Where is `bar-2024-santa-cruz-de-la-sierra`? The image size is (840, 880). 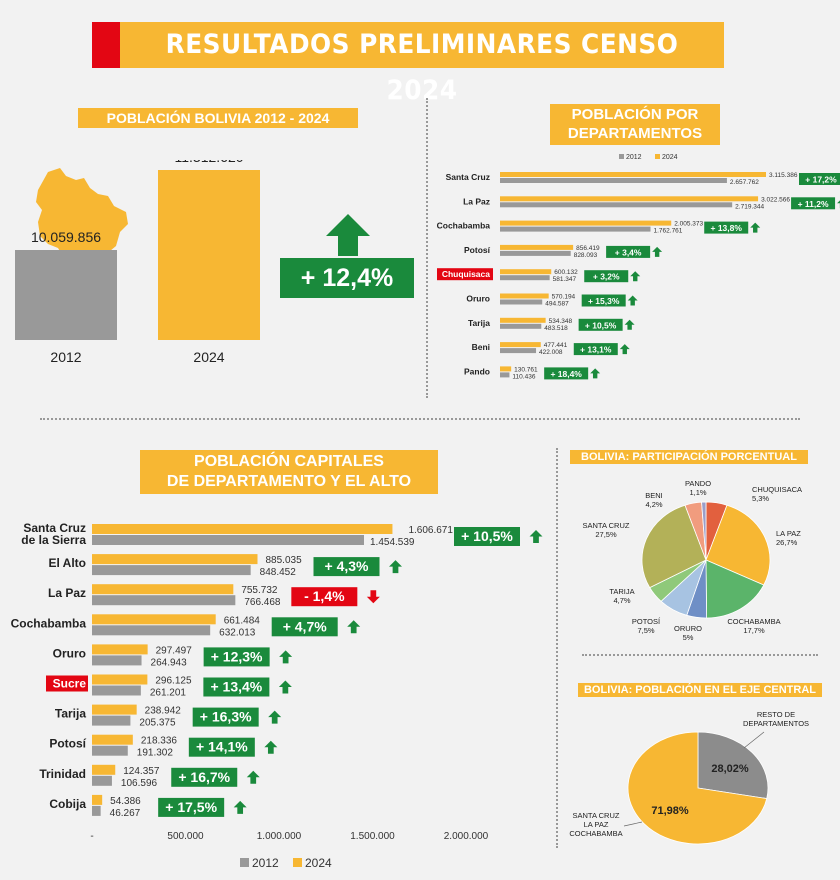 bar-2024-santa-cruz-de-la-sierra is located at coordinates (242, 529).